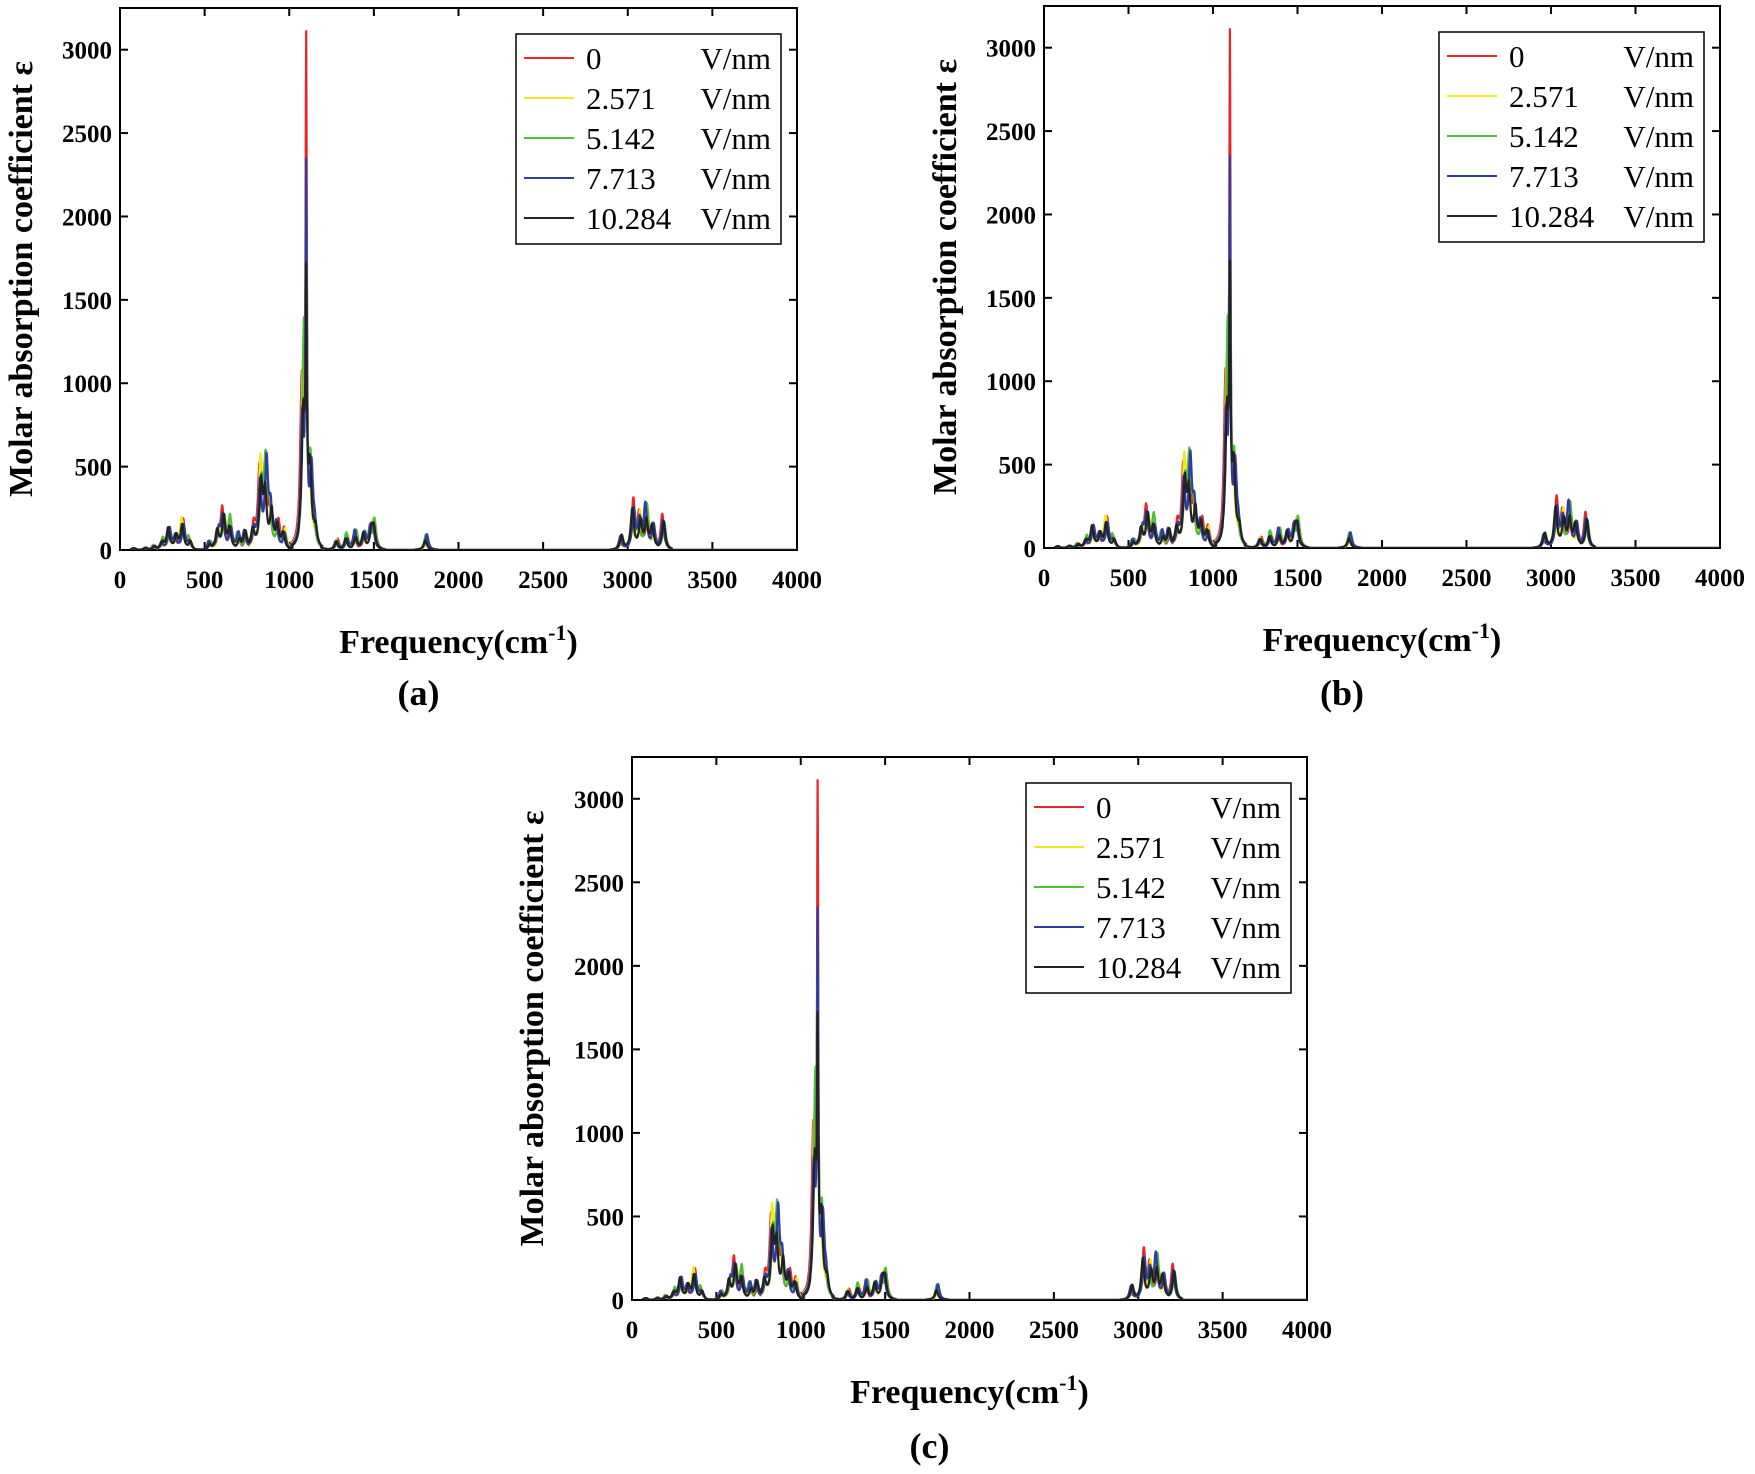 This screenshot has width=1755, height=1474. What do you see at coordinates (1342, 693) in the screenshot?
I see `panel-label: (b)` at bounding box center [1342, 693].